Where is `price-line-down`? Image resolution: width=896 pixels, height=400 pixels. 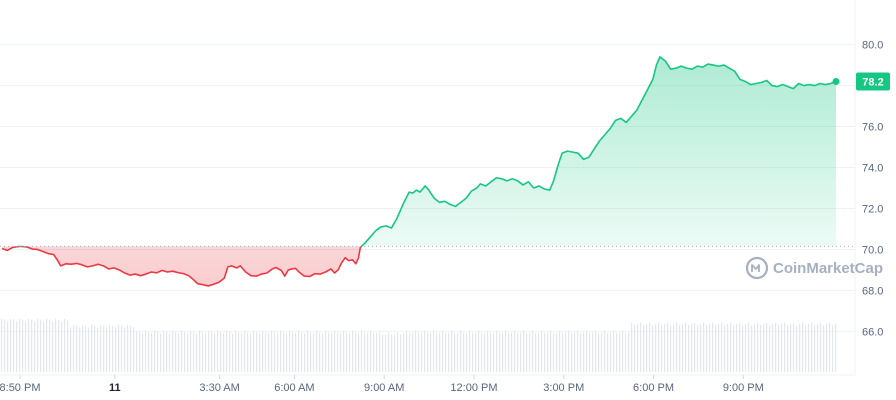 price-line-down is located at coordinates (182, 266).